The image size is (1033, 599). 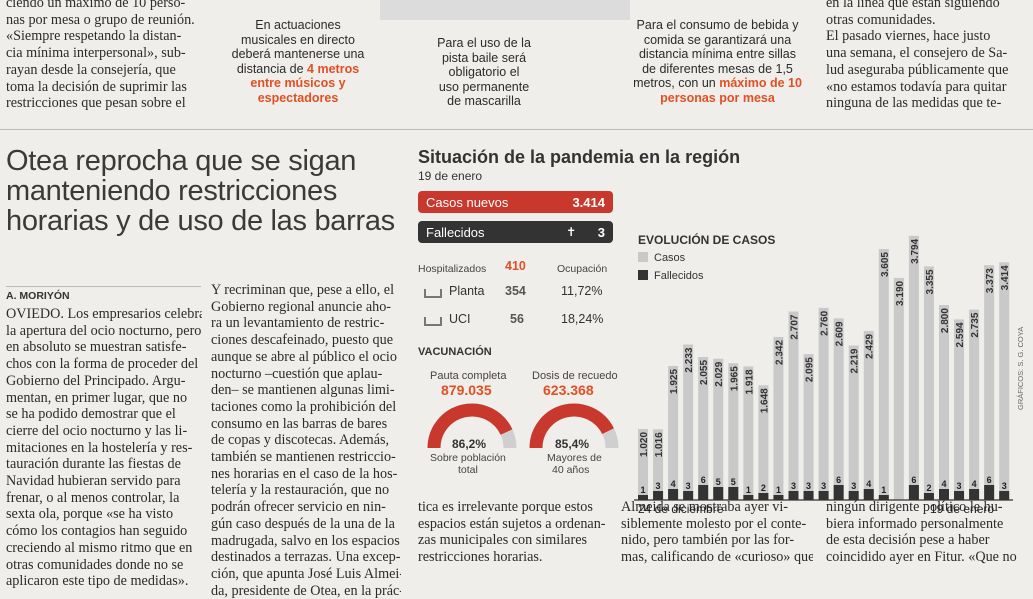 I want to click on text-line: mentan, en primer lugar, que no, so click(x=97, y=397).